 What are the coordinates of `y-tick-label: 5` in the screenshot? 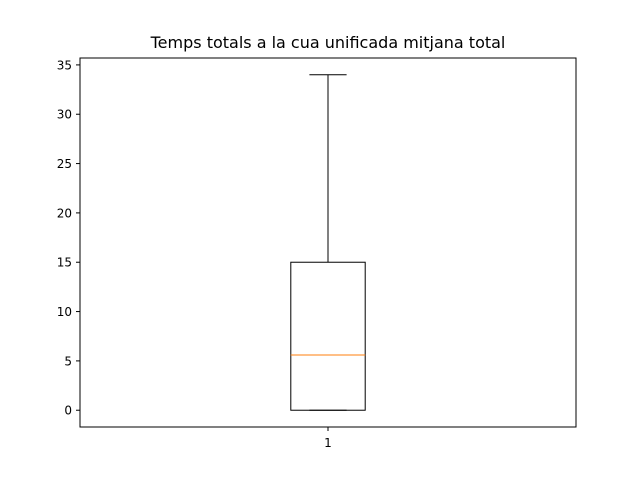 It's located at (68, 361).